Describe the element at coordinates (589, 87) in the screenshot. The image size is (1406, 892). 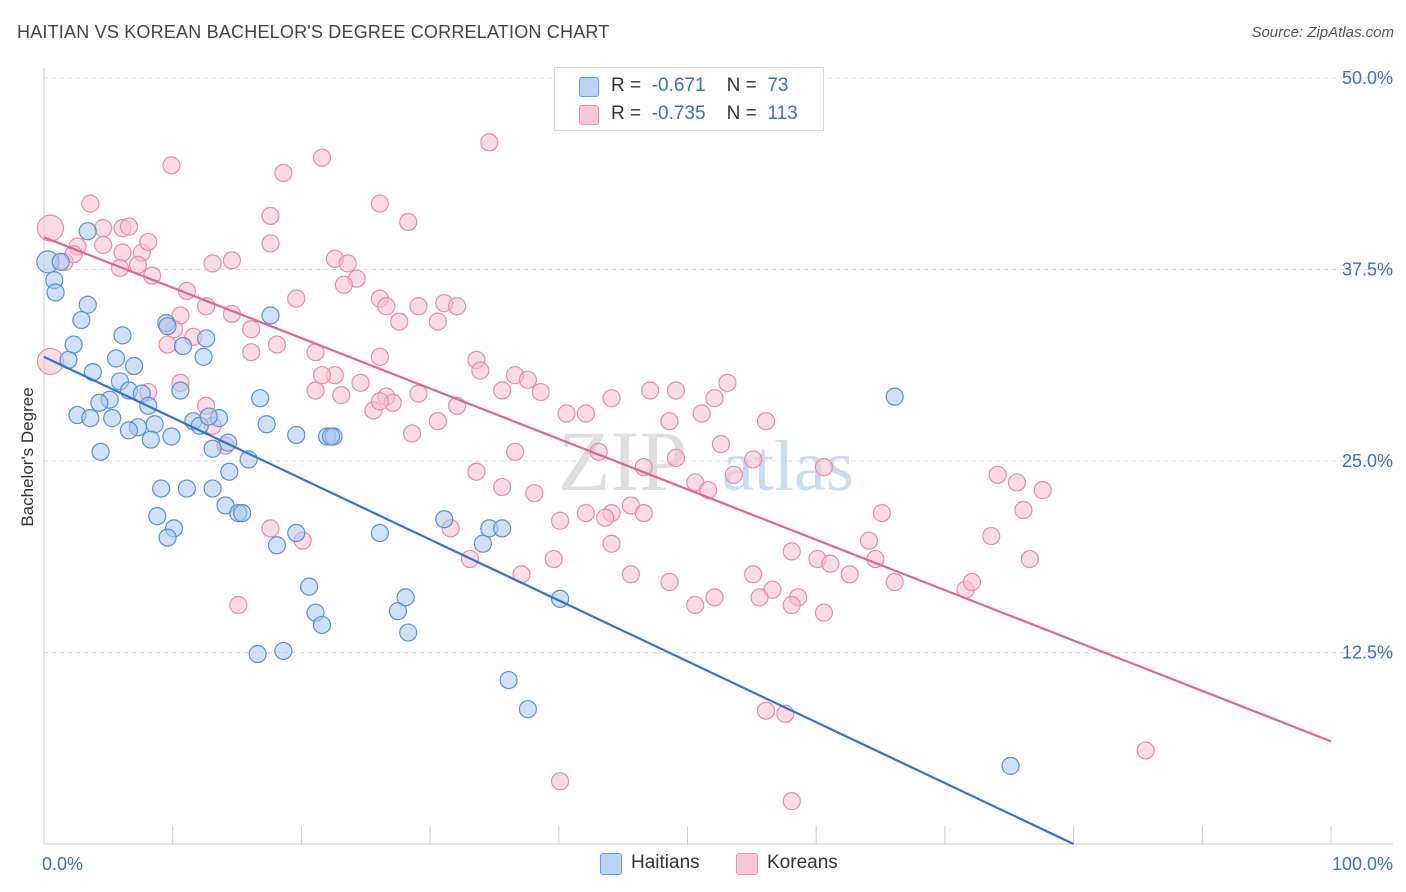
I see `haitians-swatch` at that location.